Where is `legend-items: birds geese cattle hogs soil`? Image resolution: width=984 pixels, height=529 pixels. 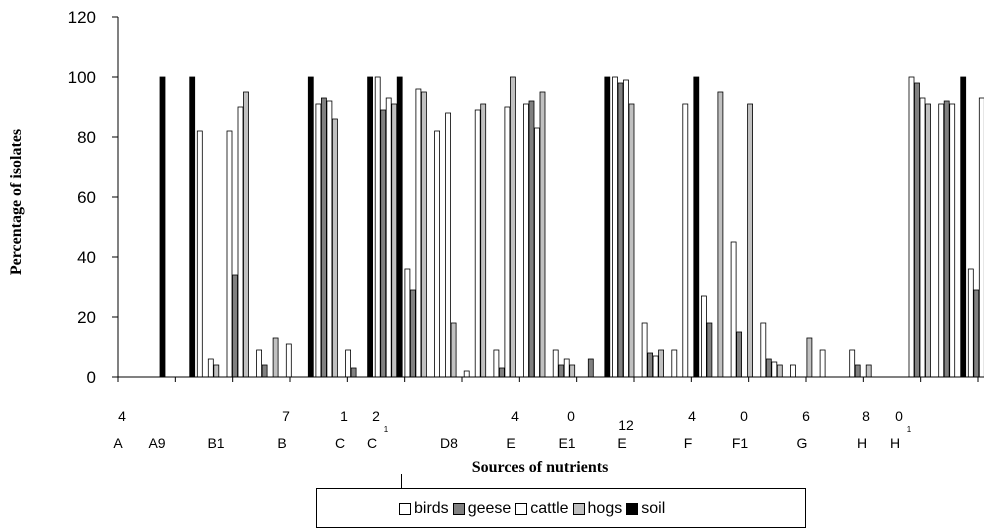
legend-items: birds geese cattle hogs soil is located at coordinates (534, 509).